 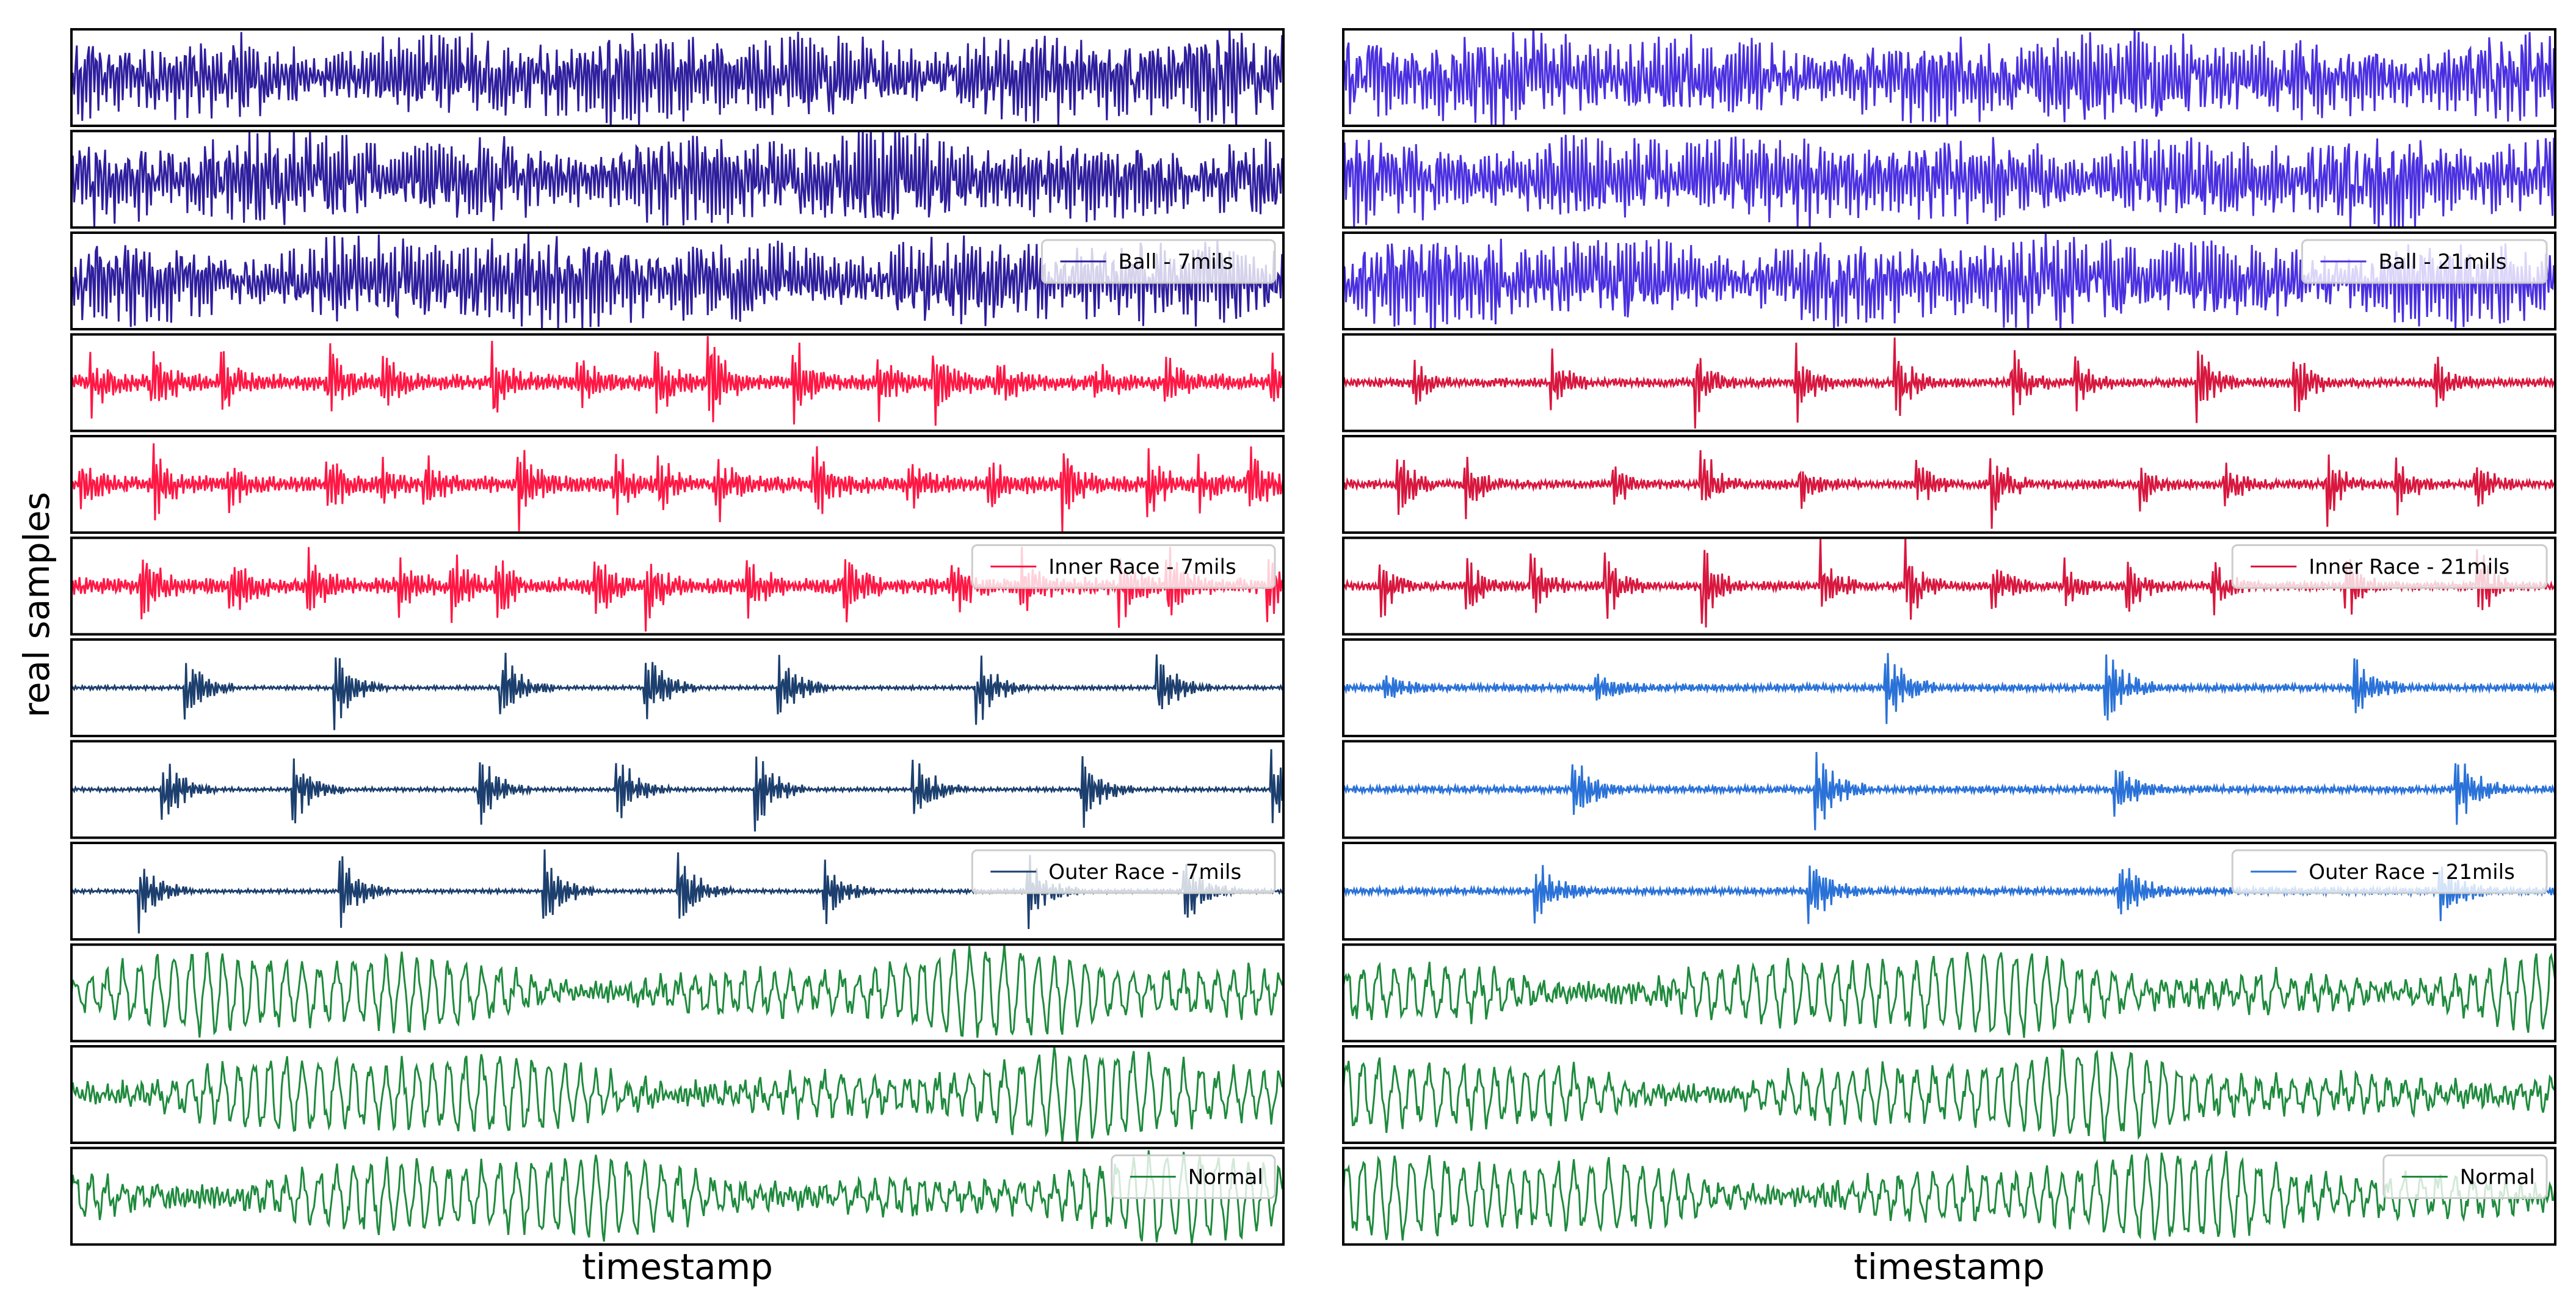 What do you see at coordinates (1949, 1267) in the screenshot?
I see `x-axis-label-right: timestamp` at bounding box center [1949, 1267].